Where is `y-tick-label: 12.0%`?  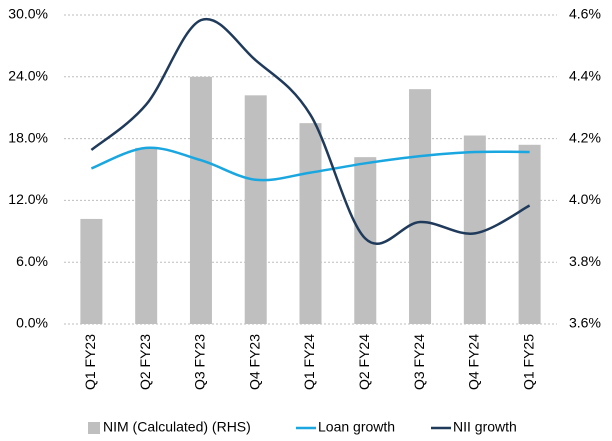 y-tick-label: 12.0% is located at coordinates (28, 199).